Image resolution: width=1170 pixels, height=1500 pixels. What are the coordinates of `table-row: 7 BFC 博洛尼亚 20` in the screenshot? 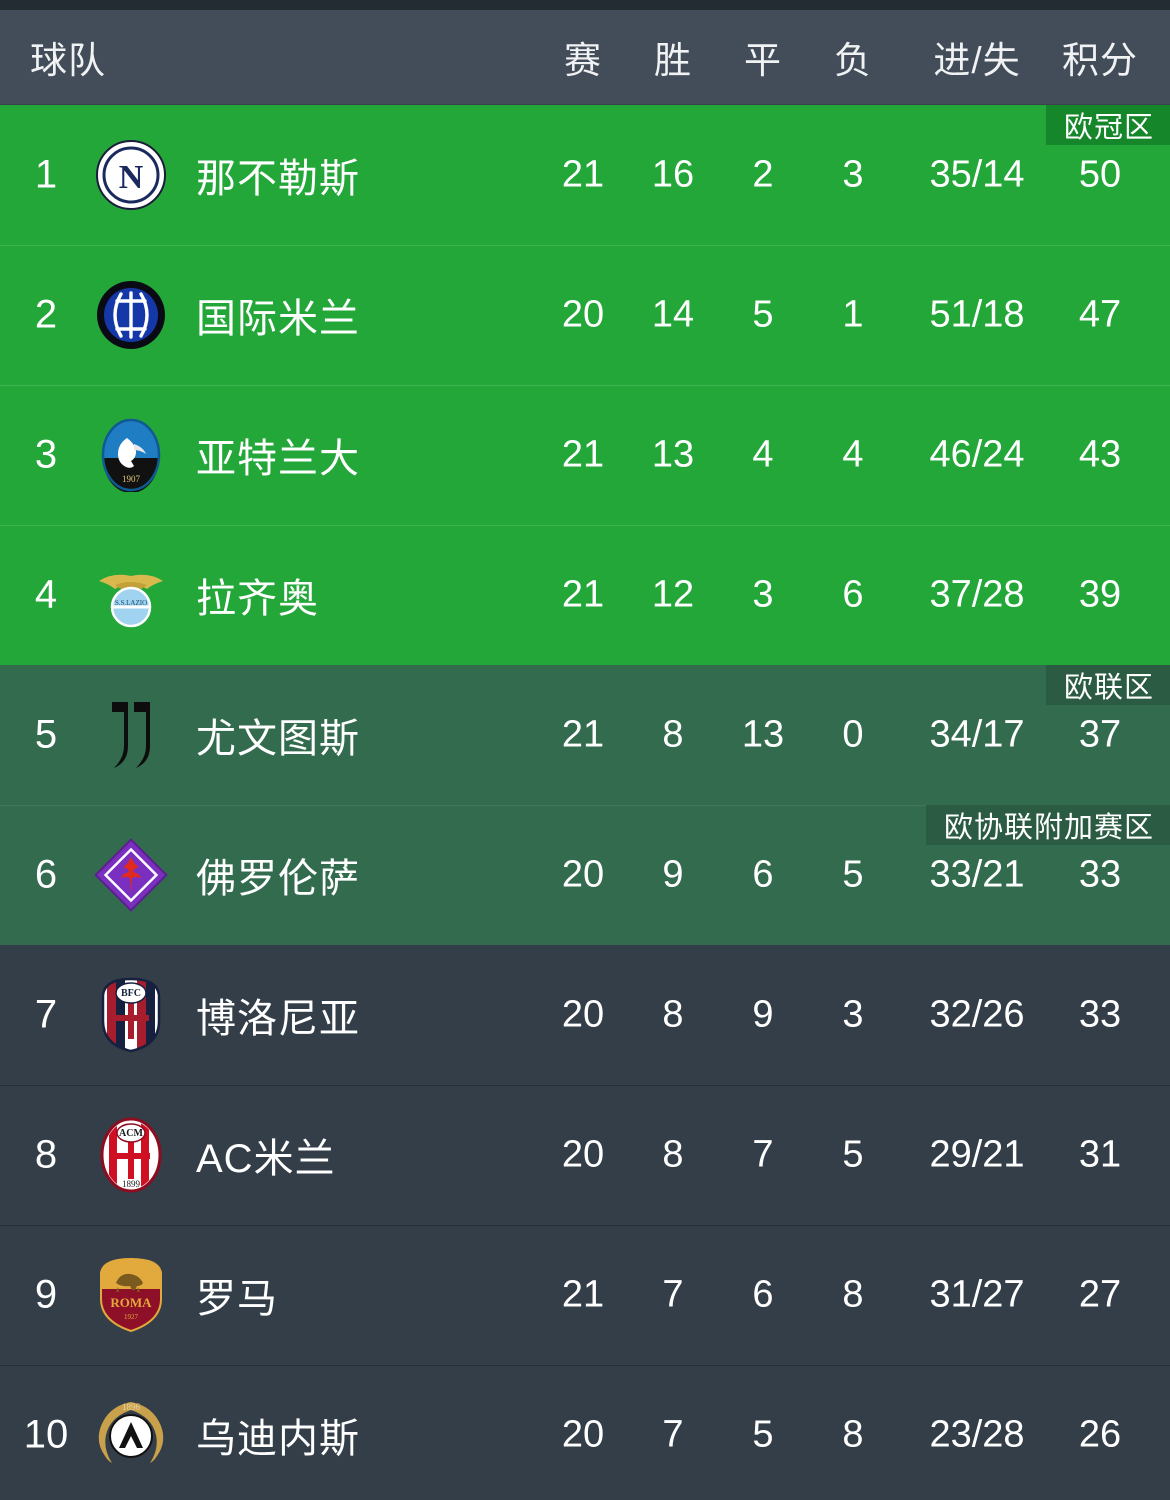 It's located at (585, 1015).